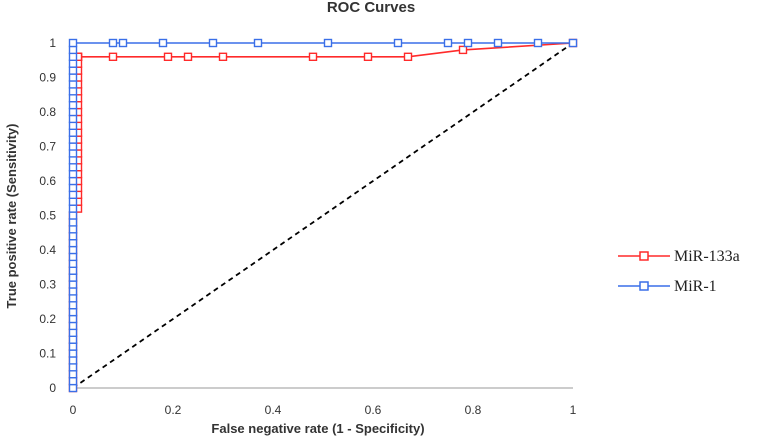 The width and height of the screenshot is (760, 441). Describe the element at coordinates (52, 43) in the screenshot. I see `y-tick-label: 1` at that location.